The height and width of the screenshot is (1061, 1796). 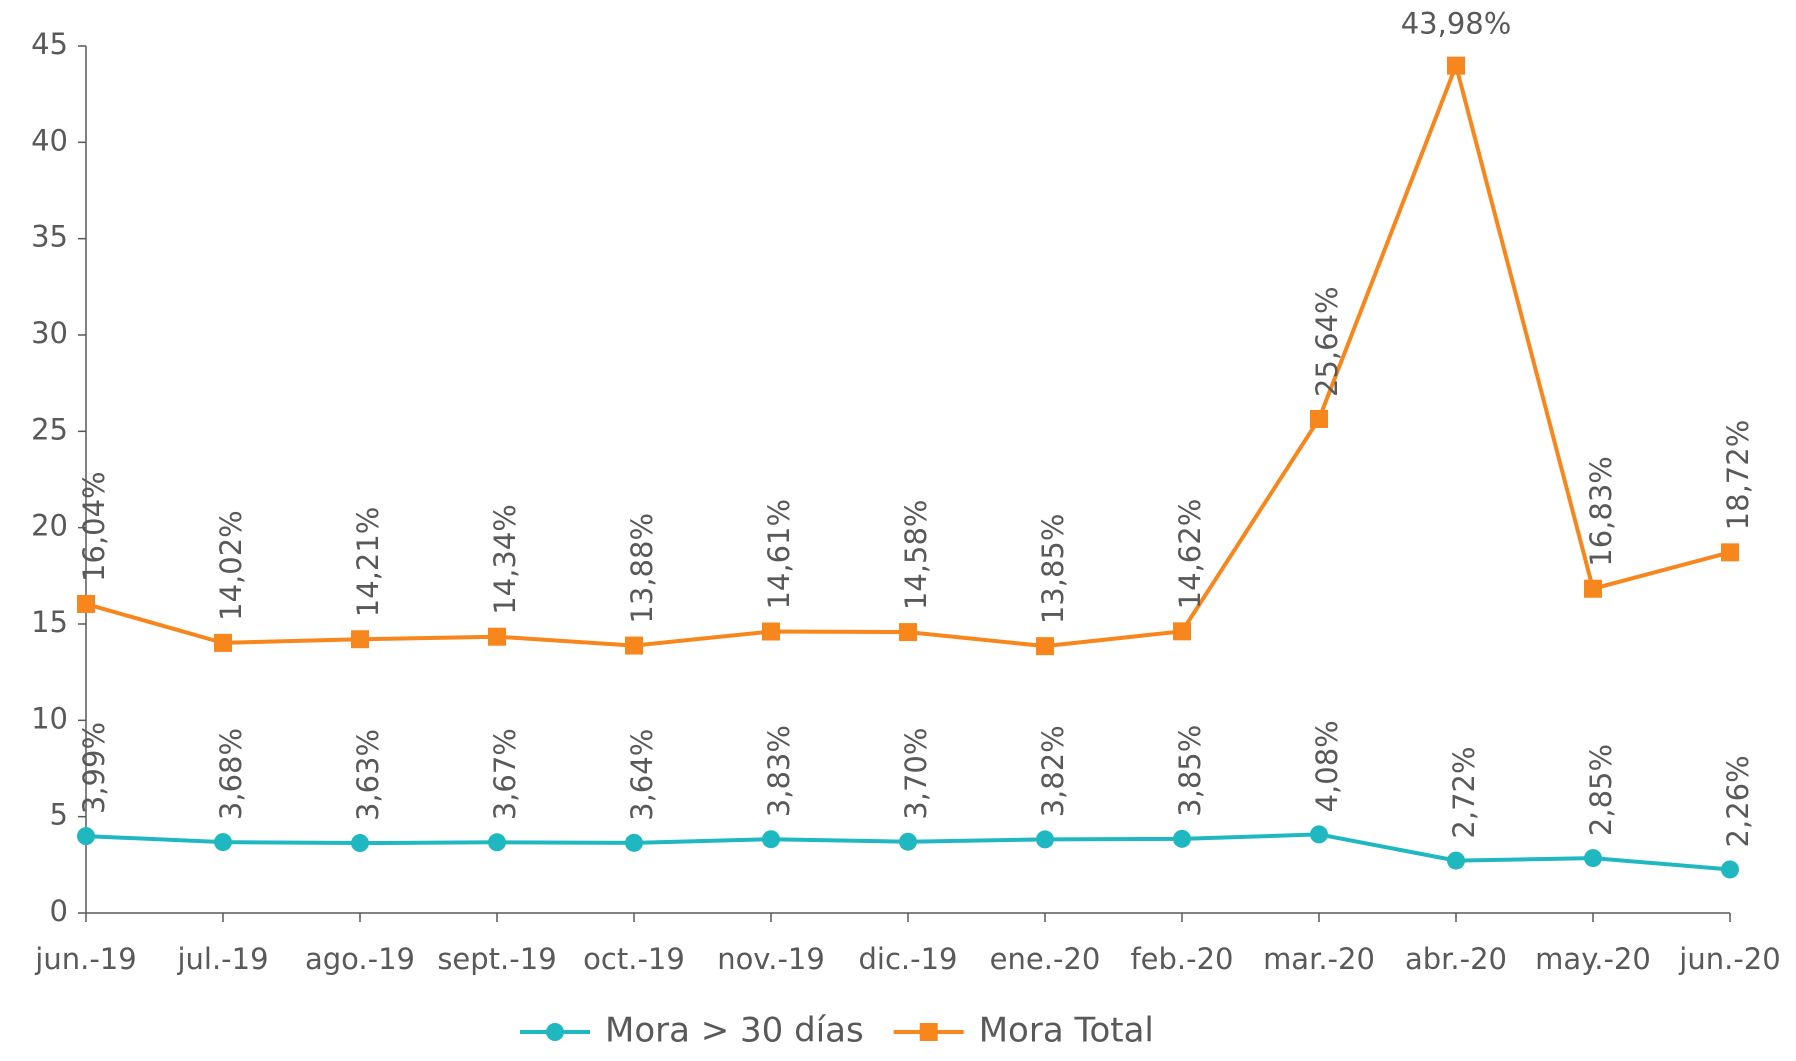 What do you see at coordinates (779, 554) in the screenshot?
I see `data-label: 14,61%` at bounding box center [779, 554].